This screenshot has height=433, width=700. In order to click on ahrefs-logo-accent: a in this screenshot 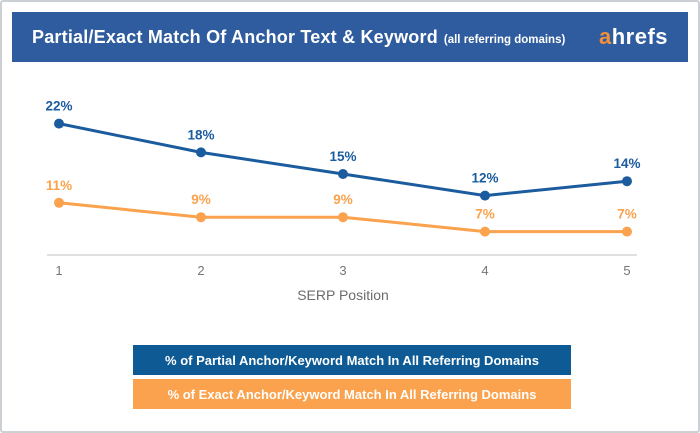, I will do `click(605, 36)`.